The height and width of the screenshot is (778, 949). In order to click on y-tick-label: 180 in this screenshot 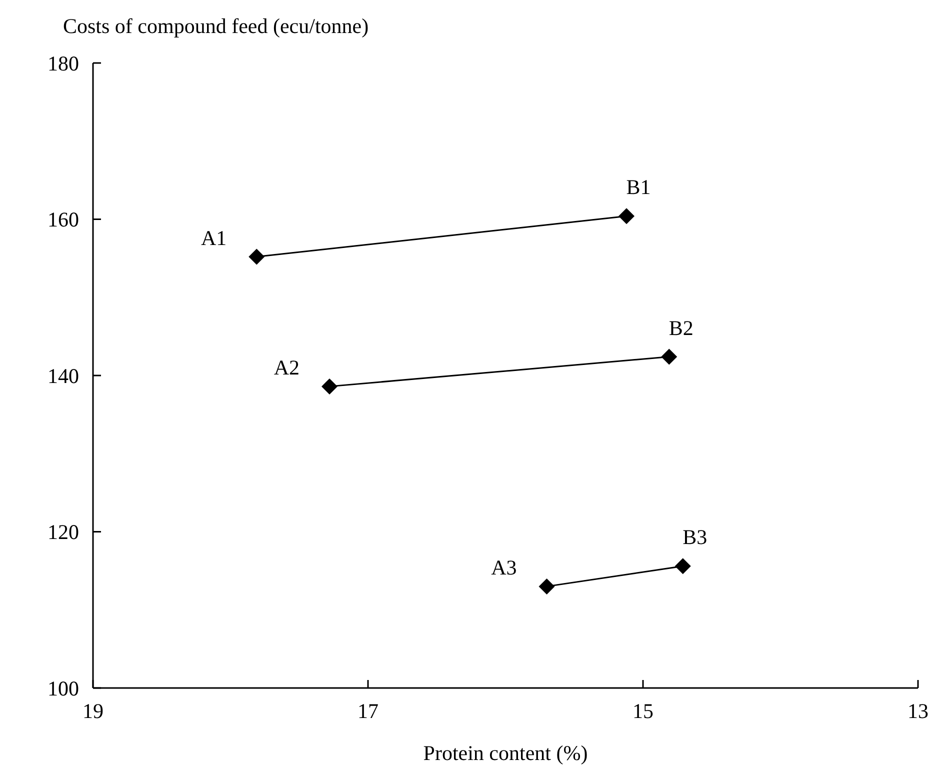, I will do `click(63, 63)`.